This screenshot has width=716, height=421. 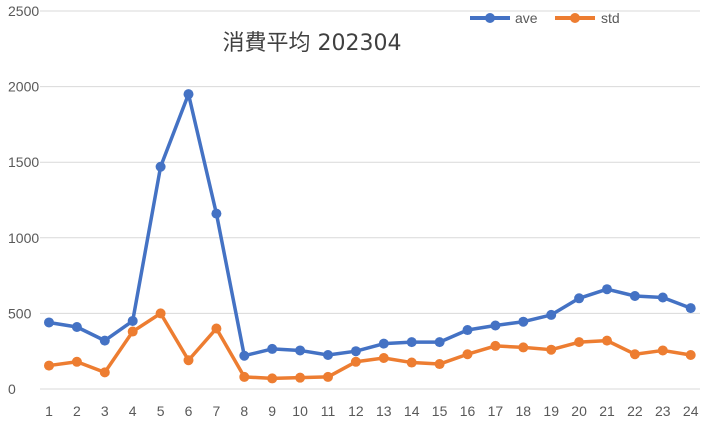 What do you see at coordinates (635, 411) in the screenshot?
I see `x-tick-label: 22` at bounding box center [635, 411].